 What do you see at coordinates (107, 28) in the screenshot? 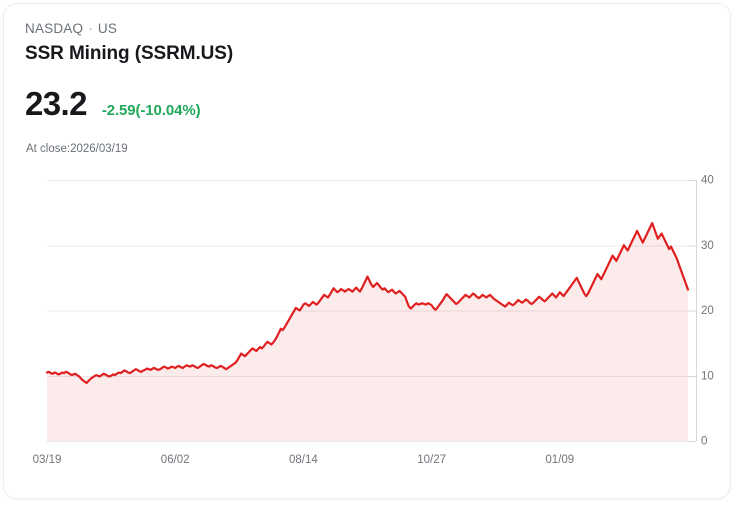
I see `region-label: US` at bounding box center [107, 28].